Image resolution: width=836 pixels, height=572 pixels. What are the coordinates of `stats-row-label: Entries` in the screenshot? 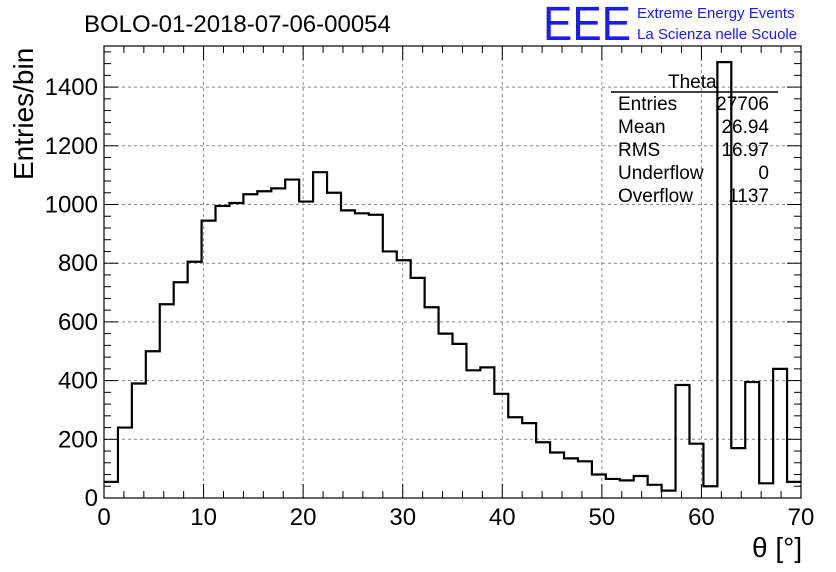 It's located at (647, 104).